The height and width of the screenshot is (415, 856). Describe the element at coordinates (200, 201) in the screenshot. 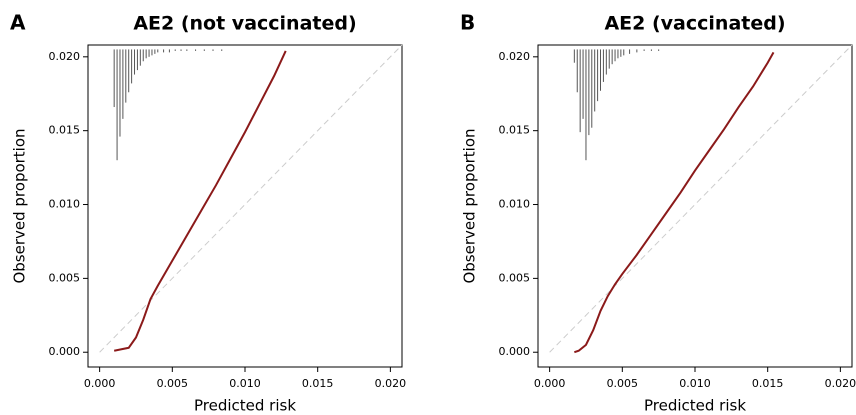

I see `calibration-curve` at that location.